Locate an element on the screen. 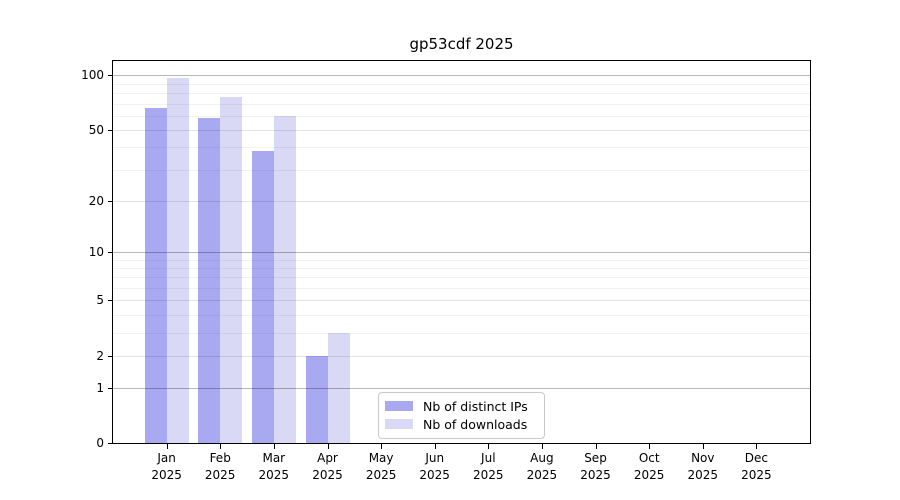 The height and width of the screenshot is (500, 900). y-tick-label: 5 is located at coordinates (100, 300).